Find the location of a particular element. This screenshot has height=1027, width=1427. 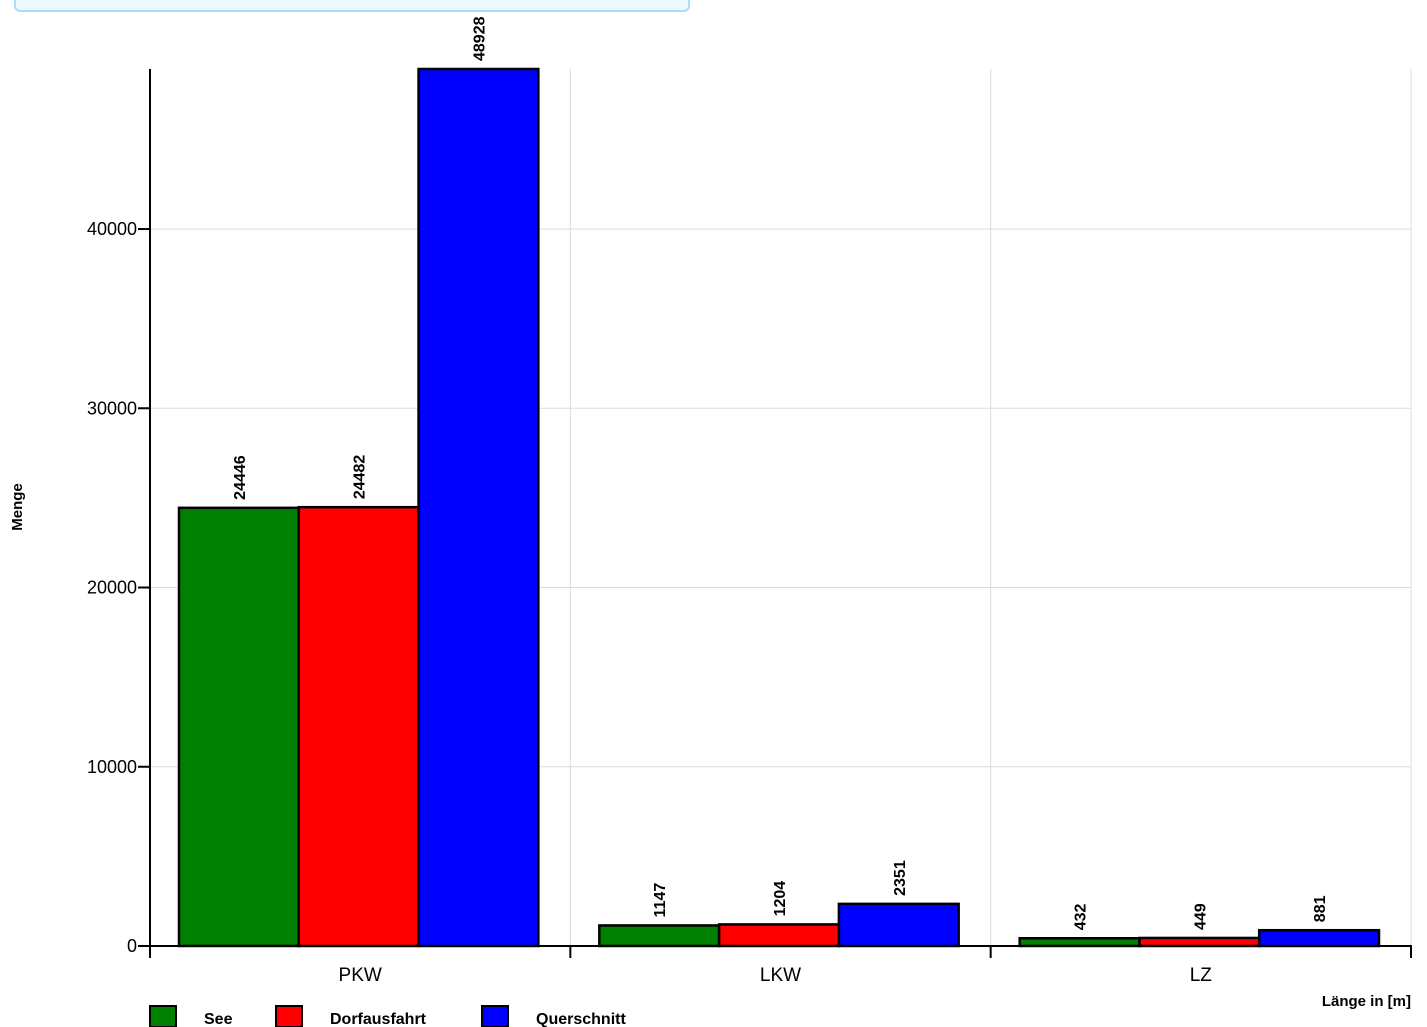

top-panel-strip is located at coordinates (352, 6).